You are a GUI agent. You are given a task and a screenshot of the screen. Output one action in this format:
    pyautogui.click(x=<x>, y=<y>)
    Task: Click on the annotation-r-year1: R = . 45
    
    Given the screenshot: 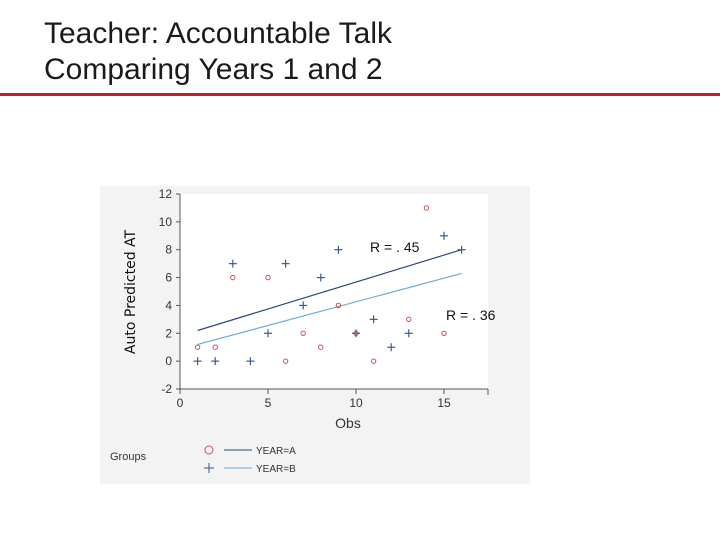 What is the action you would take?
    pyautogui.click(x=395, y=247)
    